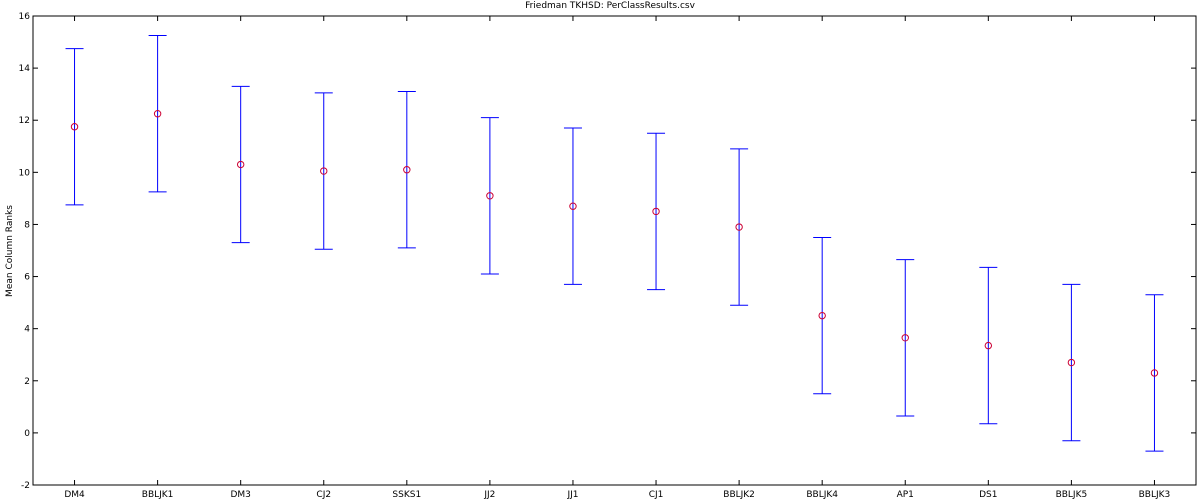 This screenshot has width=1200, height=500. Describe the element at coordinates (323, 495) in the screenshot. I see `x-tick-label: CJ2` at that location.